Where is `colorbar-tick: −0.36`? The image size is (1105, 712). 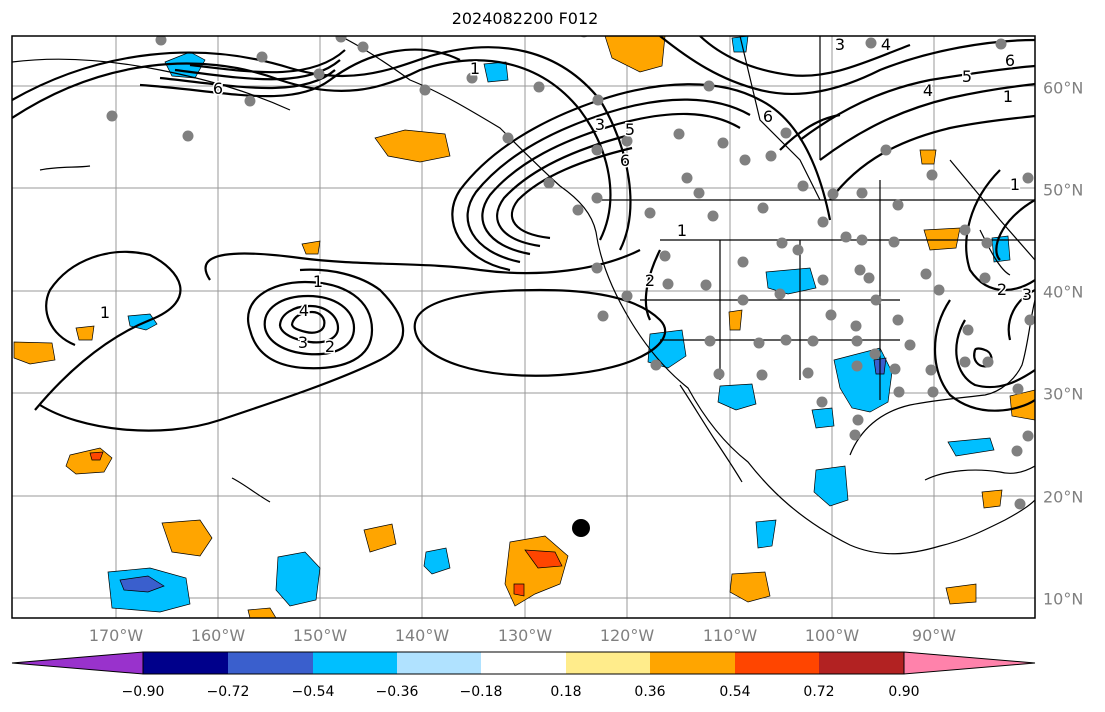 colorbar-tick: −0.36 is located at coordinates (397, 692).